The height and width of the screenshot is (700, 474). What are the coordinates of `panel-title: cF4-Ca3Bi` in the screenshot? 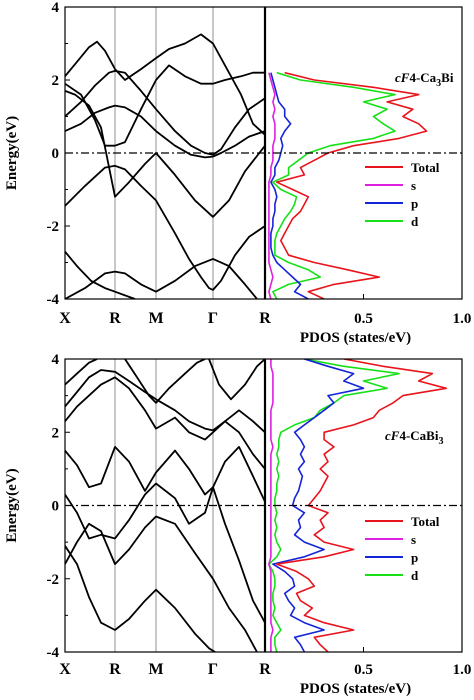 It's located at (424, 79).